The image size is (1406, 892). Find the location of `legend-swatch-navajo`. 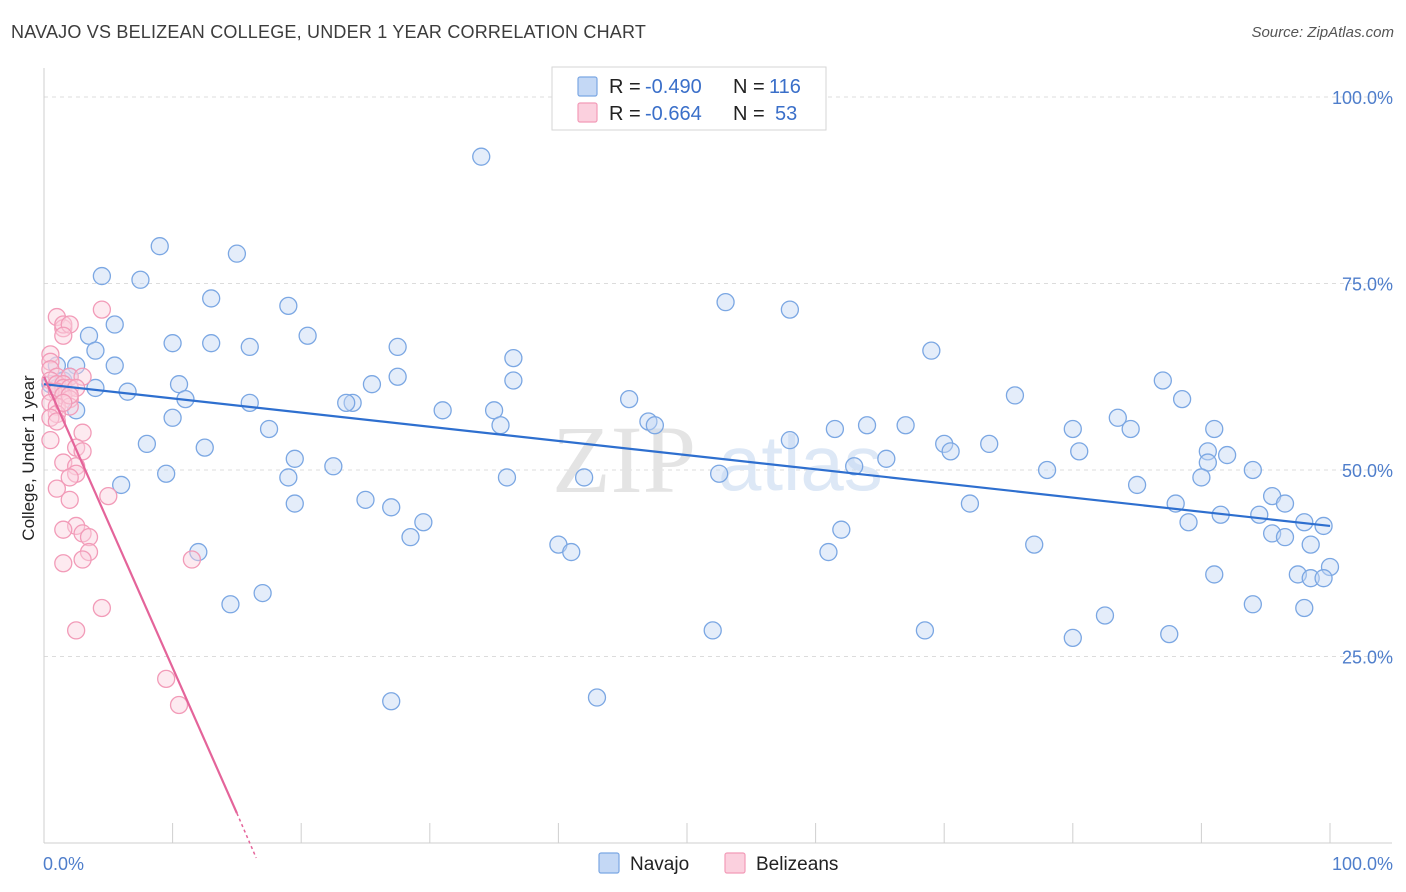

legend-swatch-navajo is located at coordinates (587, 86).